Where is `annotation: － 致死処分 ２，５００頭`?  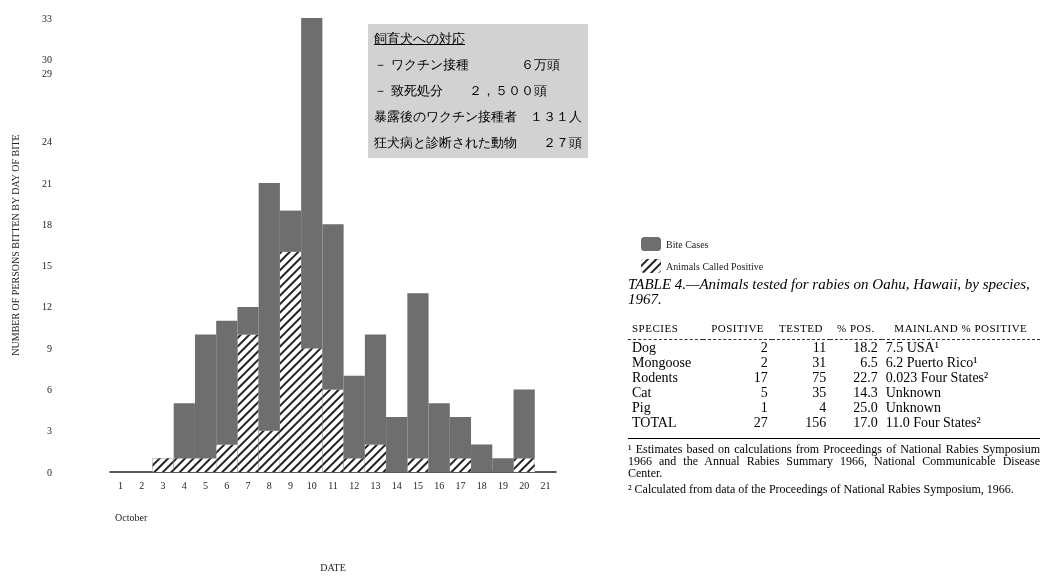
annotation: － 致死処分 ２，５００頭 is located at coordinates (461, 91).